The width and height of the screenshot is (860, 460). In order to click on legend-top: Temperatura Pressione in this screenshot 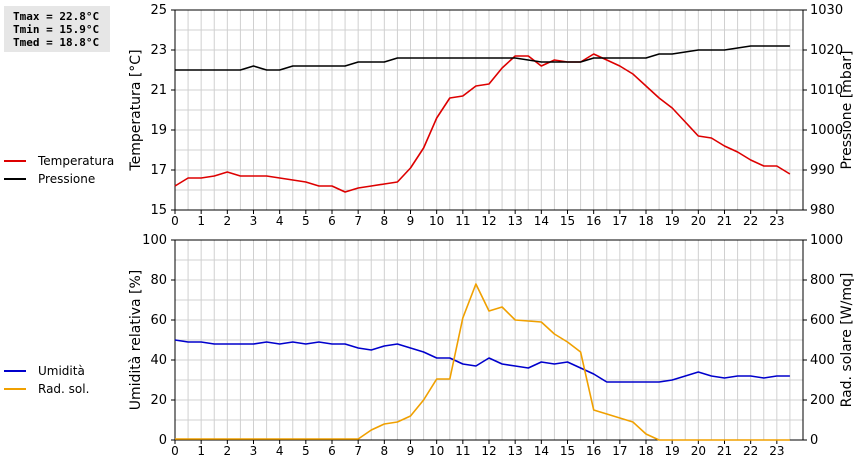, I will do `click(59, 170)`.